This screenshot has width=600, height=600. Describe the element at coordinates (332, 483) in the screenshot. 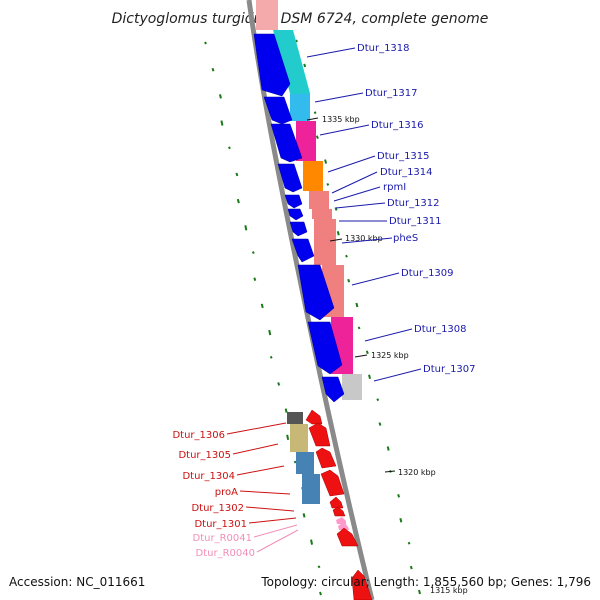

I see `gene-arrow-proa` at that location.